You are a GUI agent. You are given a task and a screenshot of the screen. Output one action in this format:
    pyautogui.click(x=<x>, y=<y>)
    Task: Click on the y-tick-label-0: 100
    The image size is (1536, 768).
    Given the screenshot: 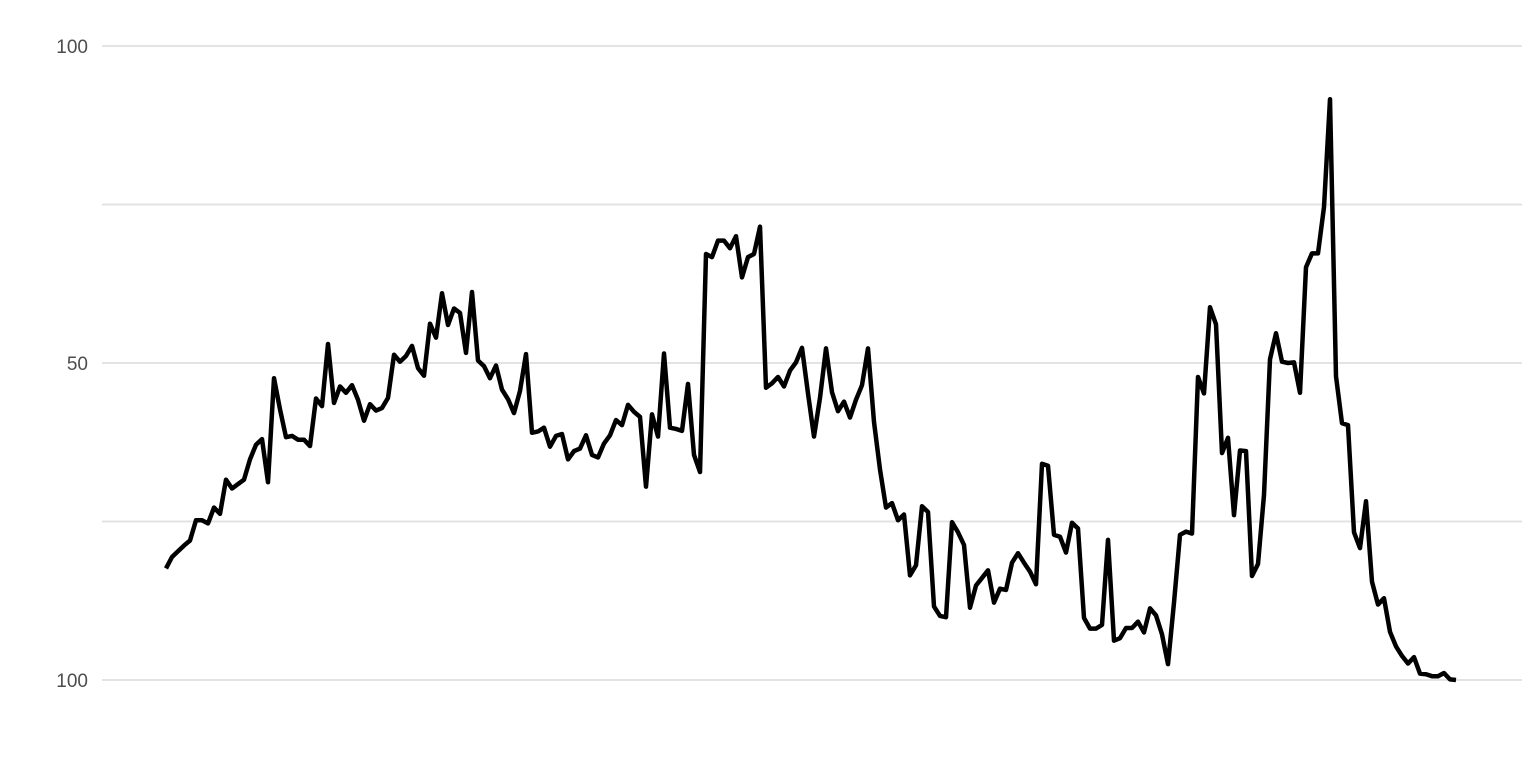 What is the action you would take?
    pyautogui.click(x=72, y=47)
    